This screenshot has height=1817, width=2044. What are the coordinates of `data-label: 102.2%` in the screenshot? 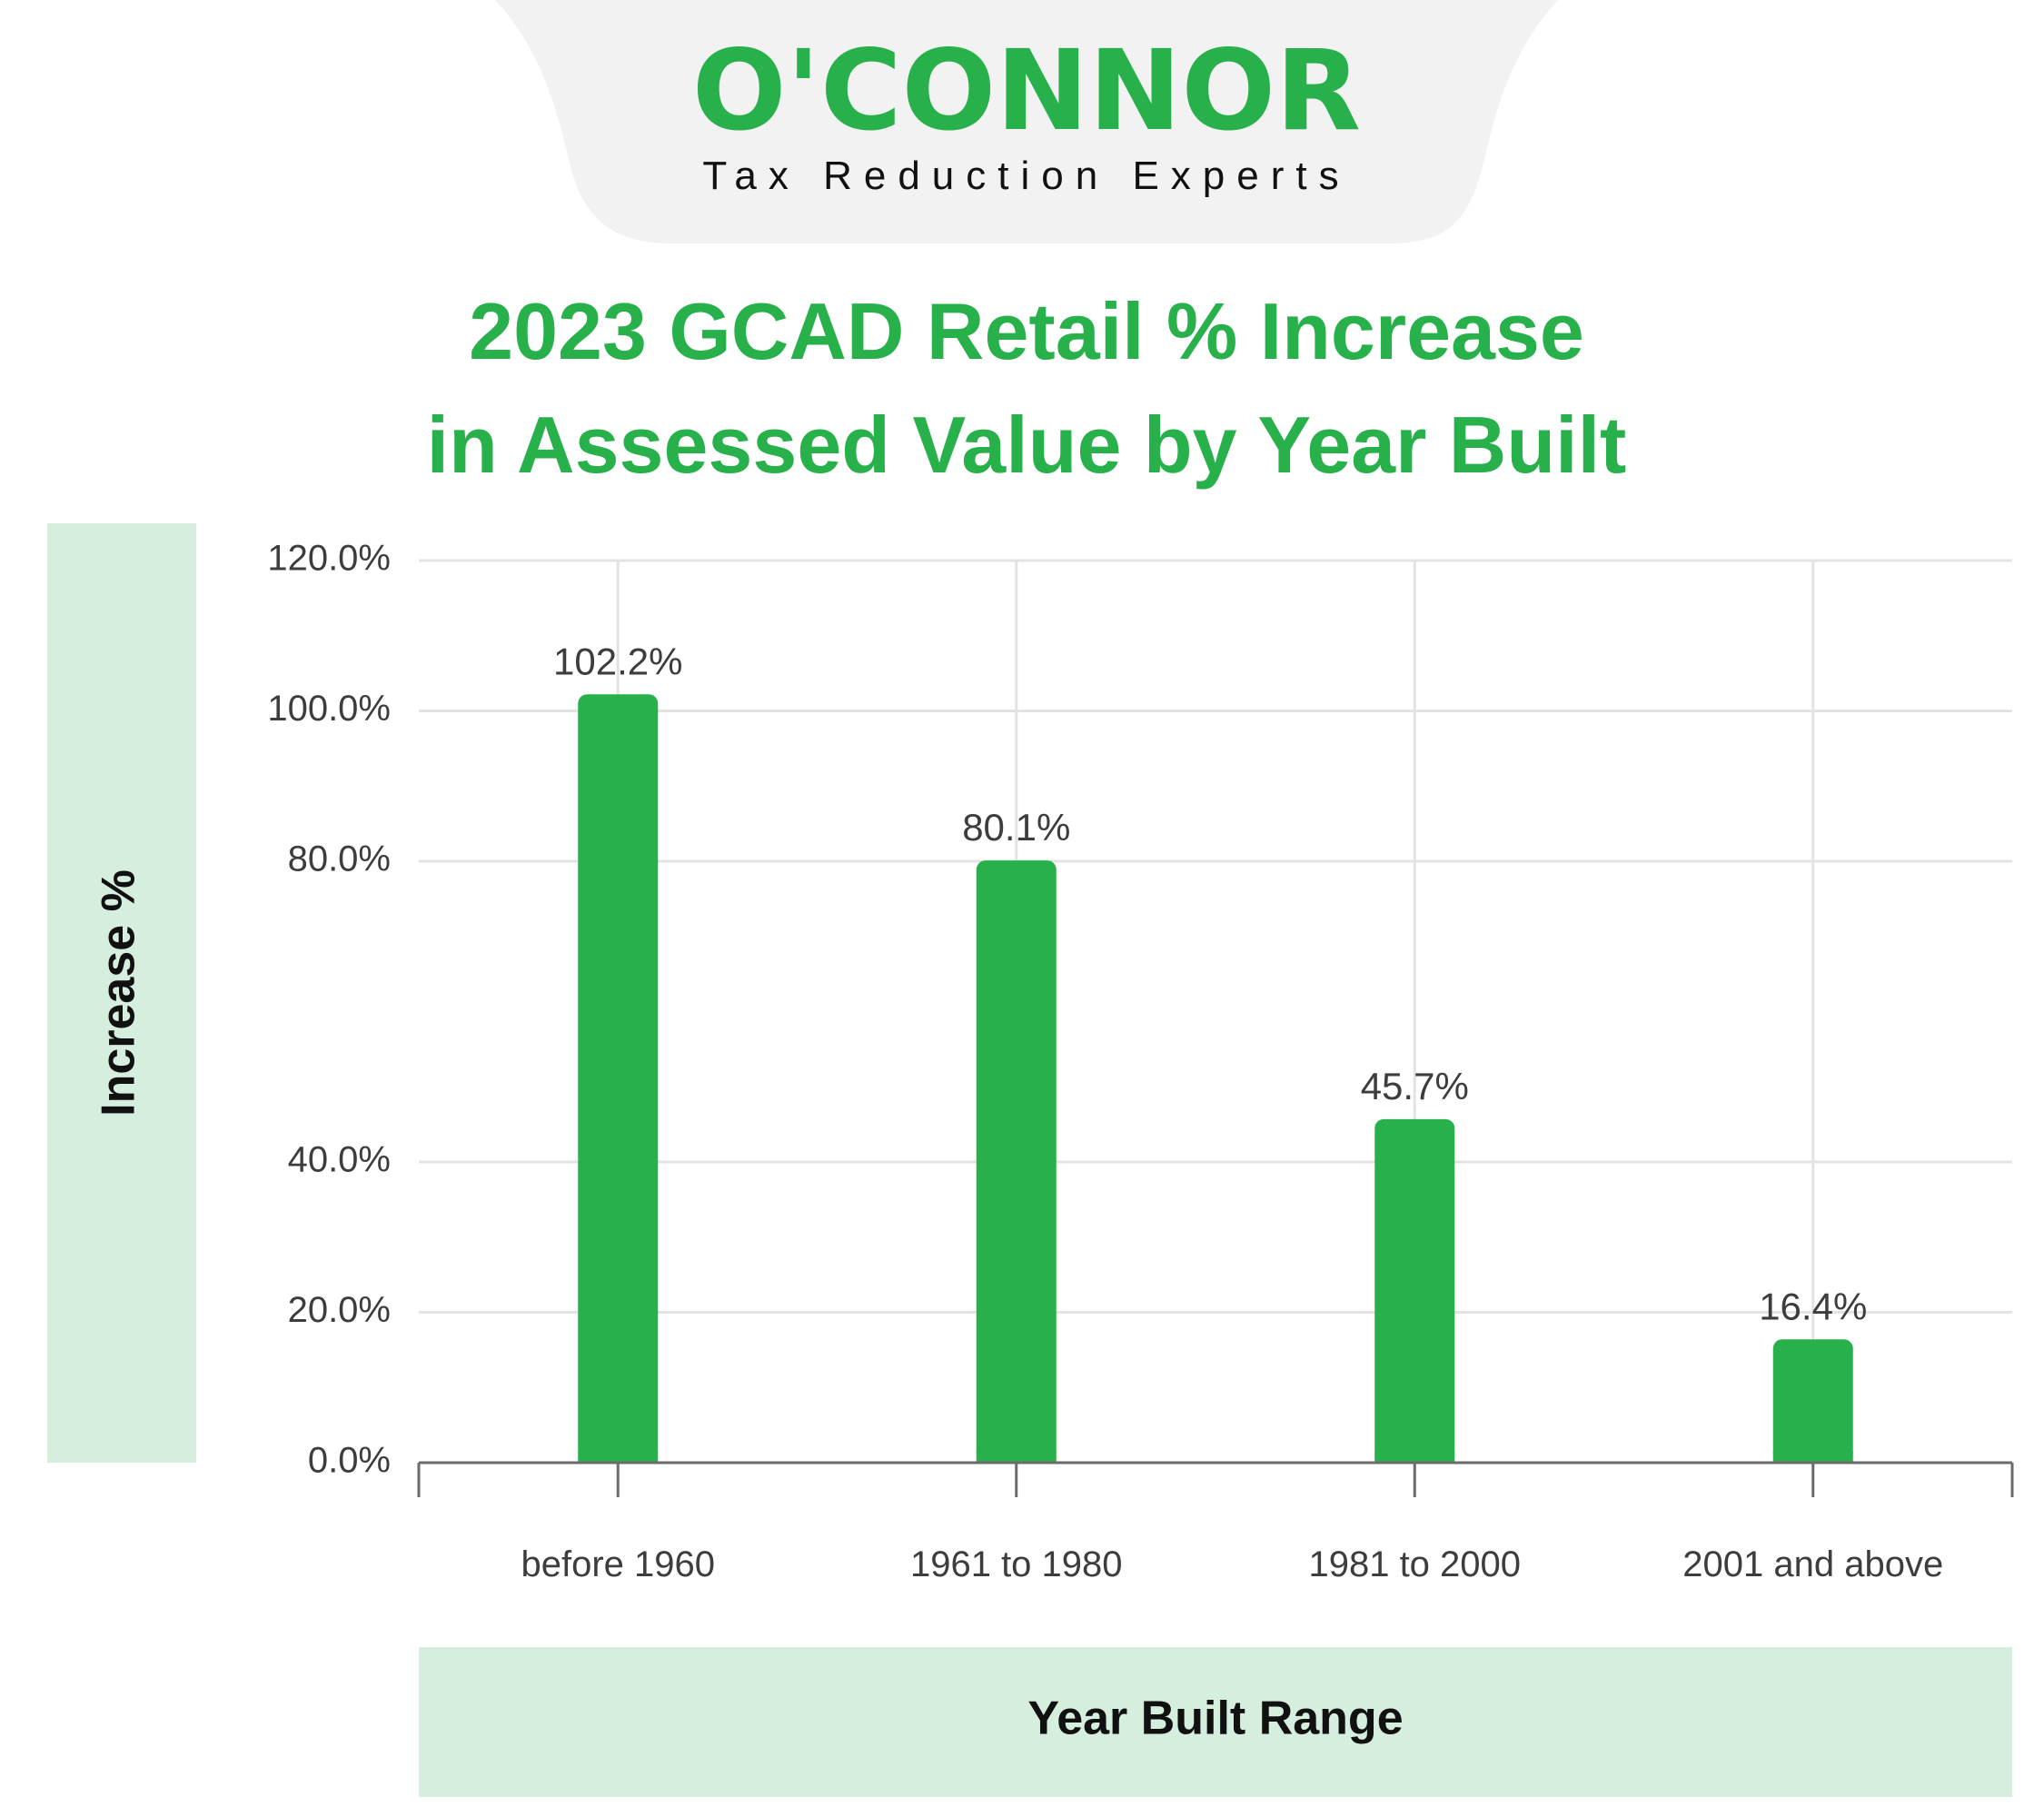 It's located at (617, 661).